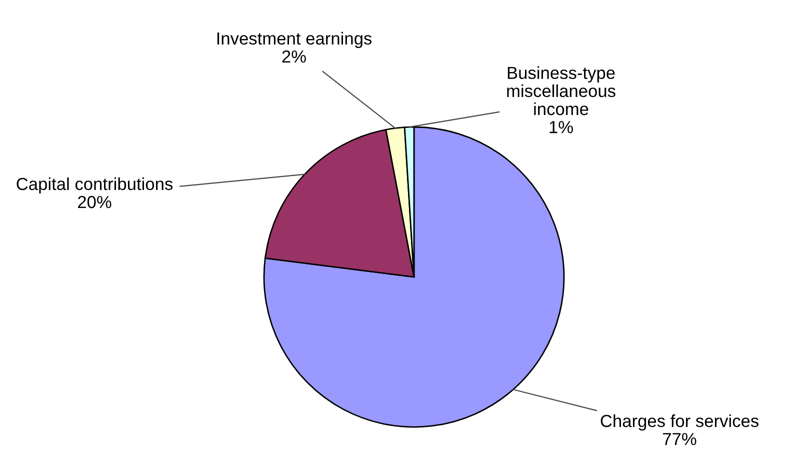 The height and width of the screenshot is (470, 799). What do you see at coordinates (679, 439) in the screenshot?
I see `data-label: 77%` at bounding box center [679, 439].